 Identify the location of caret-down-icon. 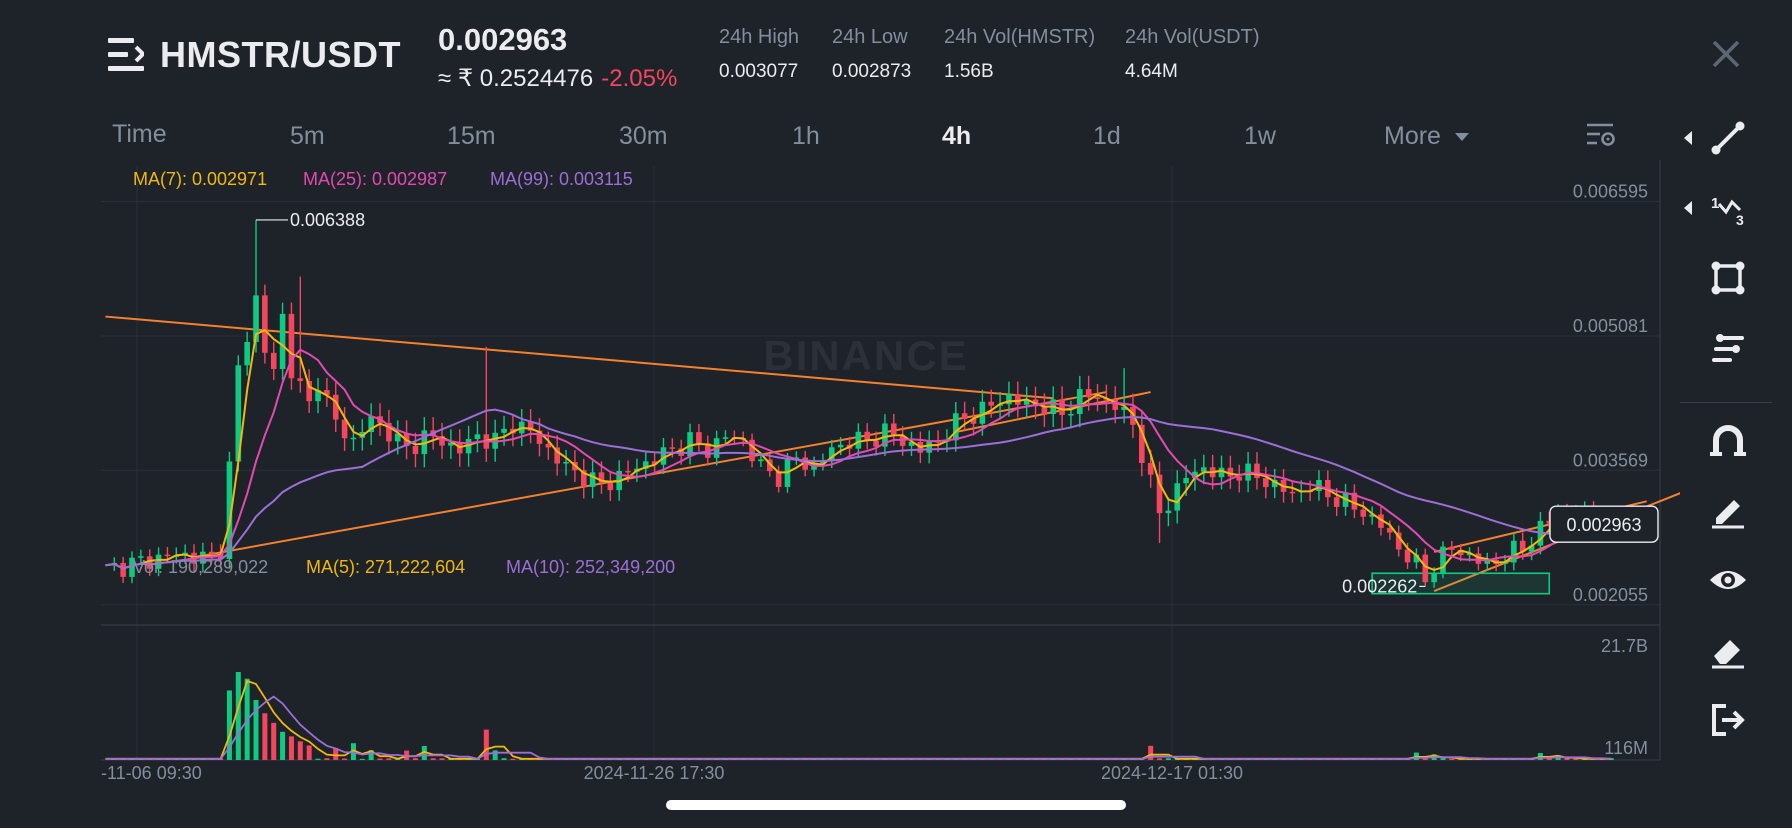
(1461, 137).